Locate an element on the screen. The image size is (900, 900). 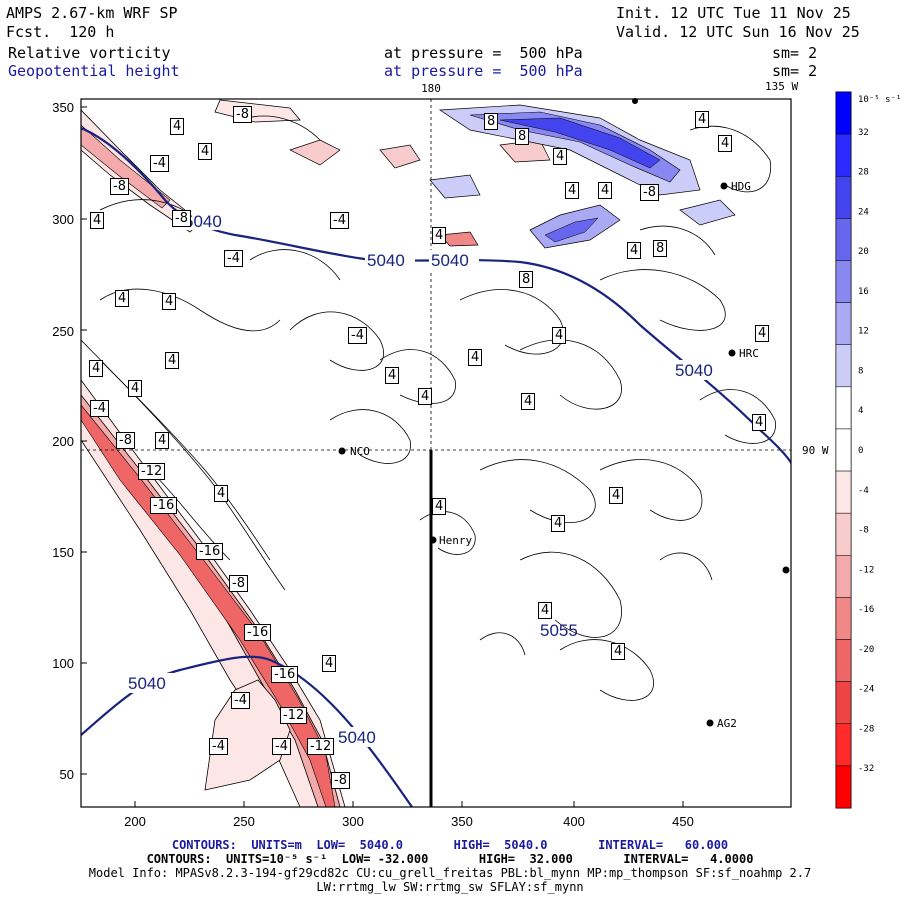
station-henry-marker is located at coordinates (433, 540).